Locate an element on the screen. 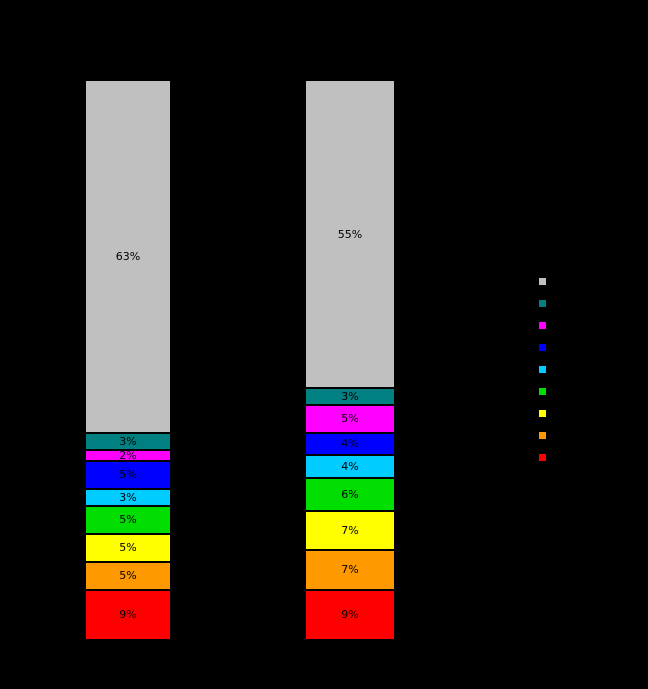 This screenshot has height=689, width=648. legend-swatch-magenta is located at coordinates (542, 325).